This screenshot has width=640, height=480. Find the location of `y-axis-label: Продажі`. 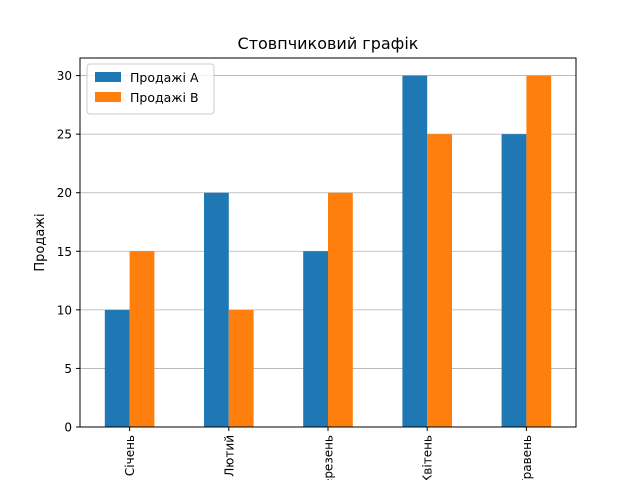

y-axis-label: Продажі is located at coordinates (40, 242).